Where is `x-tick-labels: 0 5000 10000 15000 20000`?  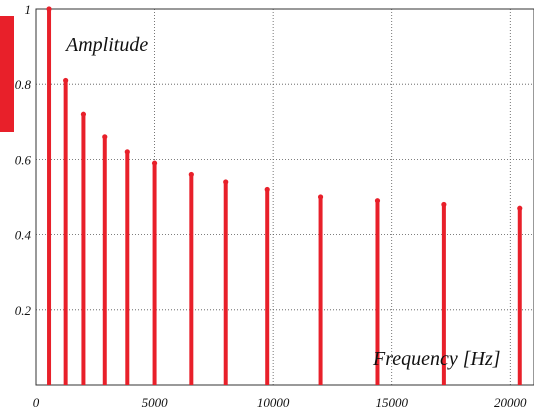 x-tick-labels: 0 5000 10000 15000 20000 is located at coordinates (280, 402).